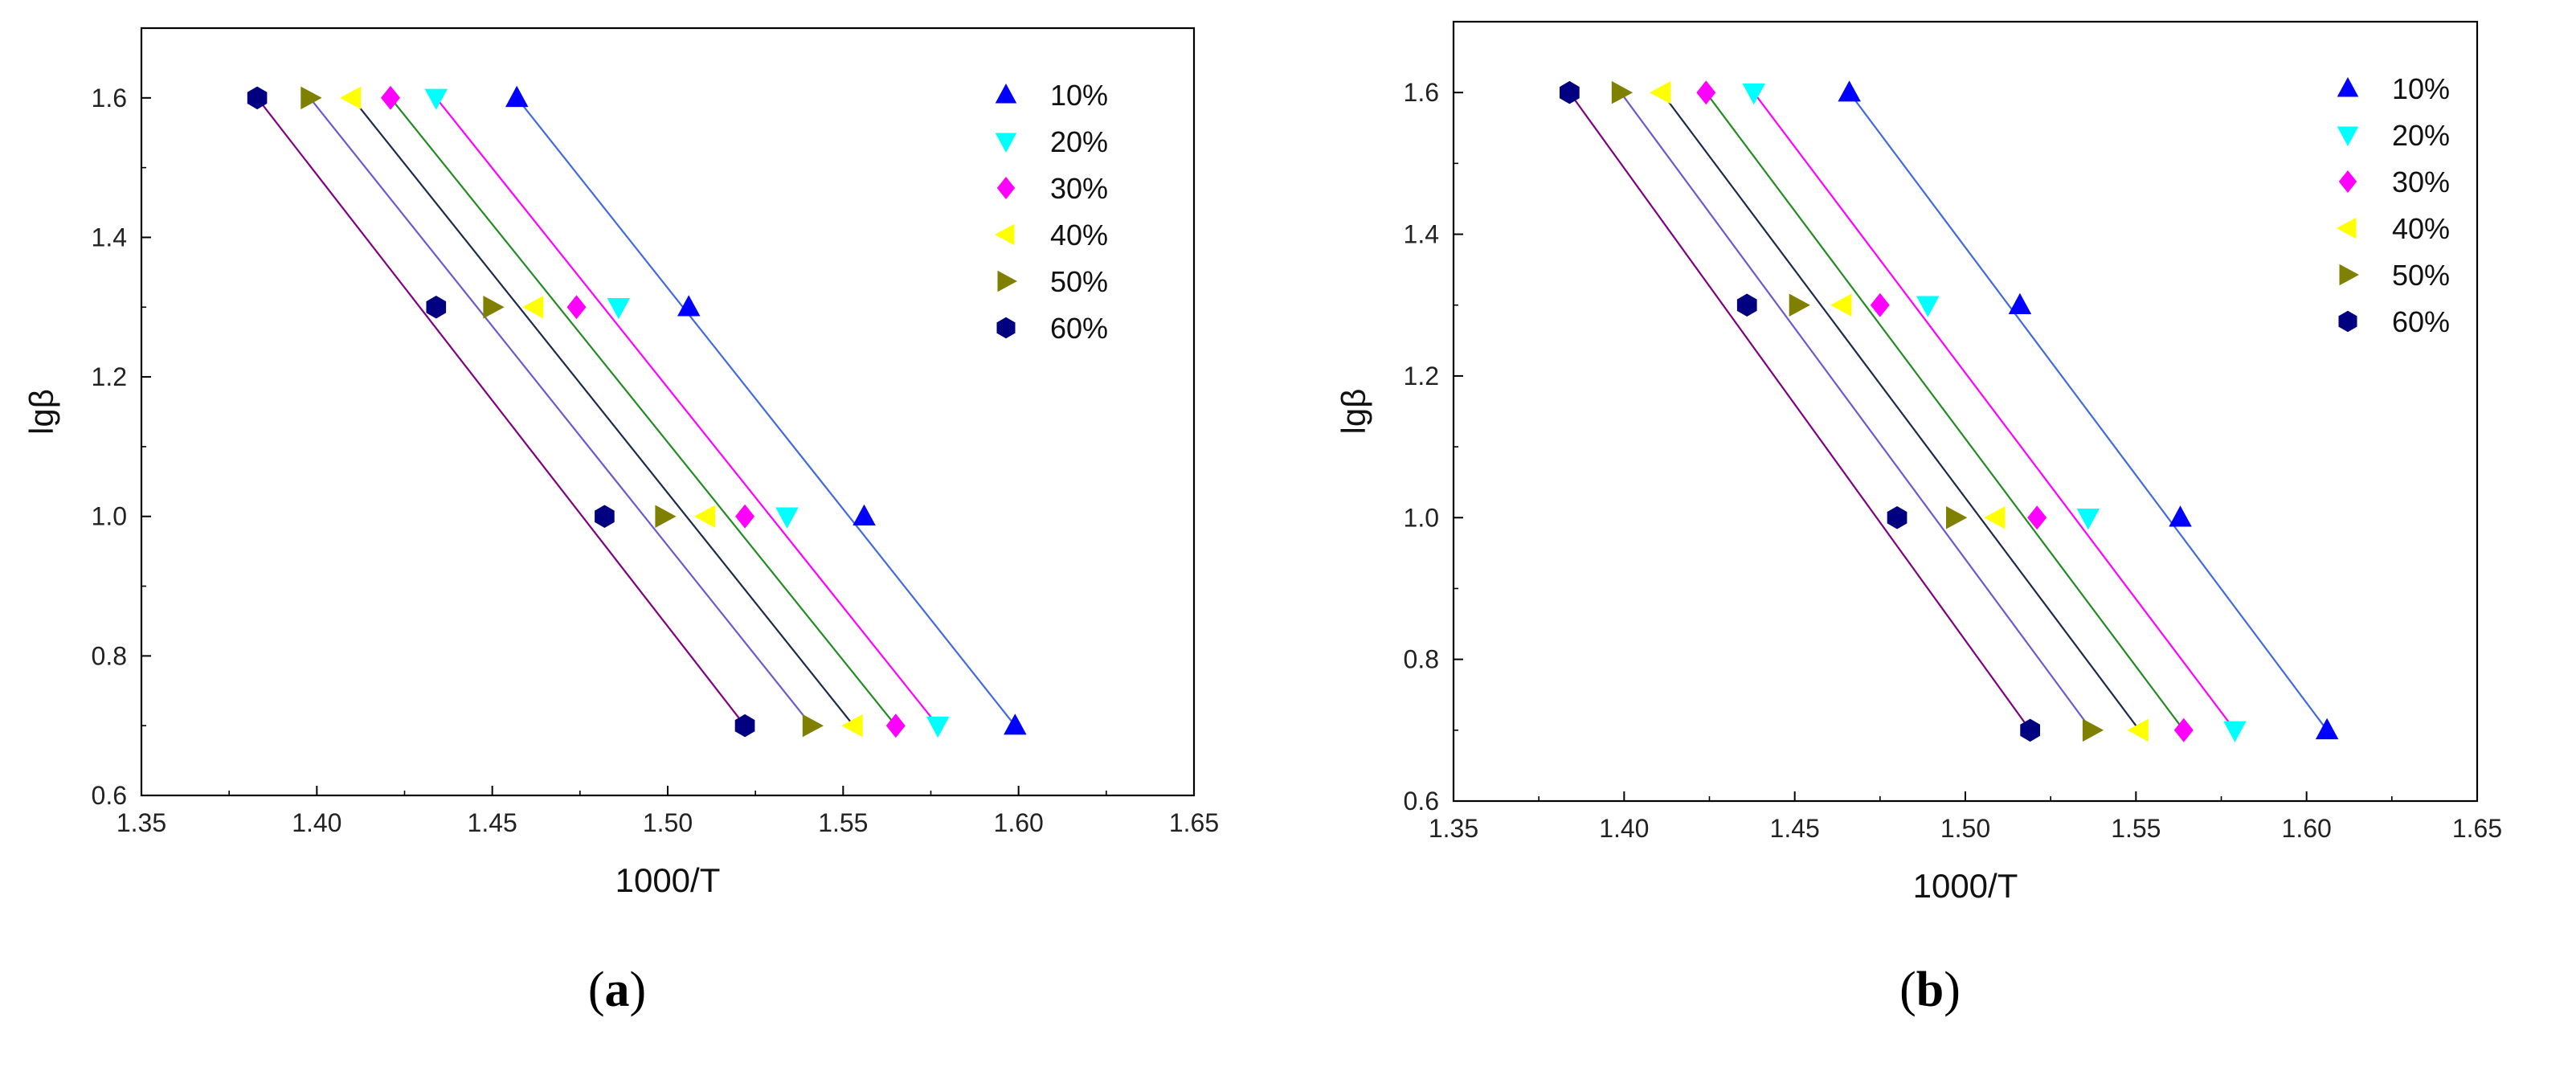 This screenshot has width=2576, height=1067. Describe the element at coordinates (110, 516) in the screenshot. I see `y-tick-label: 1.0` at that location.